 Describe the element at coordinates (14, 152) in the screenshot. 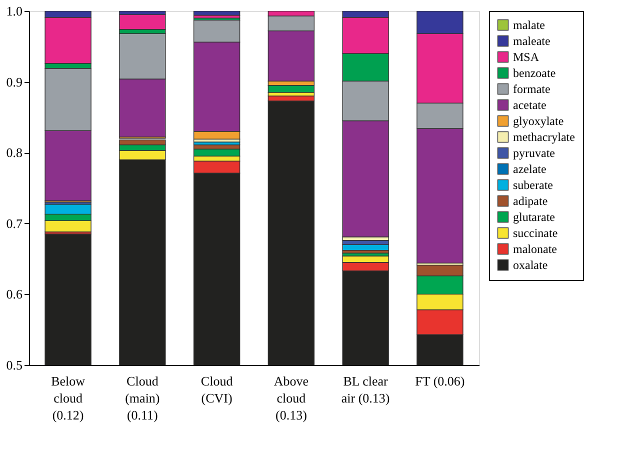

I see `y-tick-label: 0.8` at that location.